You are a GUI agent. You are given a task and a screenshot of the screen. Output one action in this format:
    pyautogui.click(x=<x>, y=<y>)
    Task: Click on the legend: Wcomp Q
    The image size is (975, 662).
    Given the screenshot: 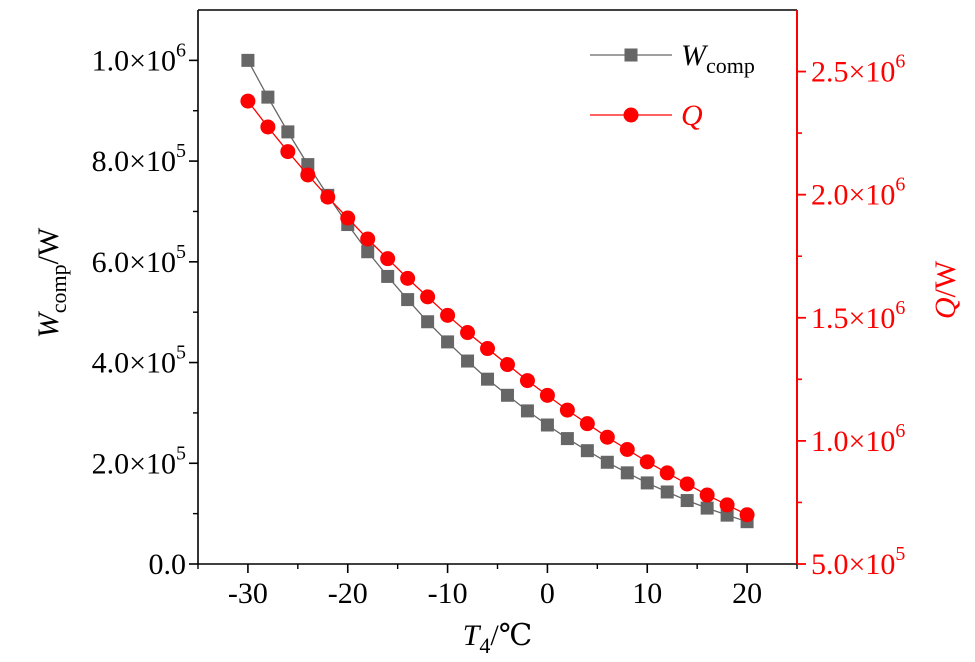 What is the action you would take?
    pyautogui.click(x=672, y=85)
    